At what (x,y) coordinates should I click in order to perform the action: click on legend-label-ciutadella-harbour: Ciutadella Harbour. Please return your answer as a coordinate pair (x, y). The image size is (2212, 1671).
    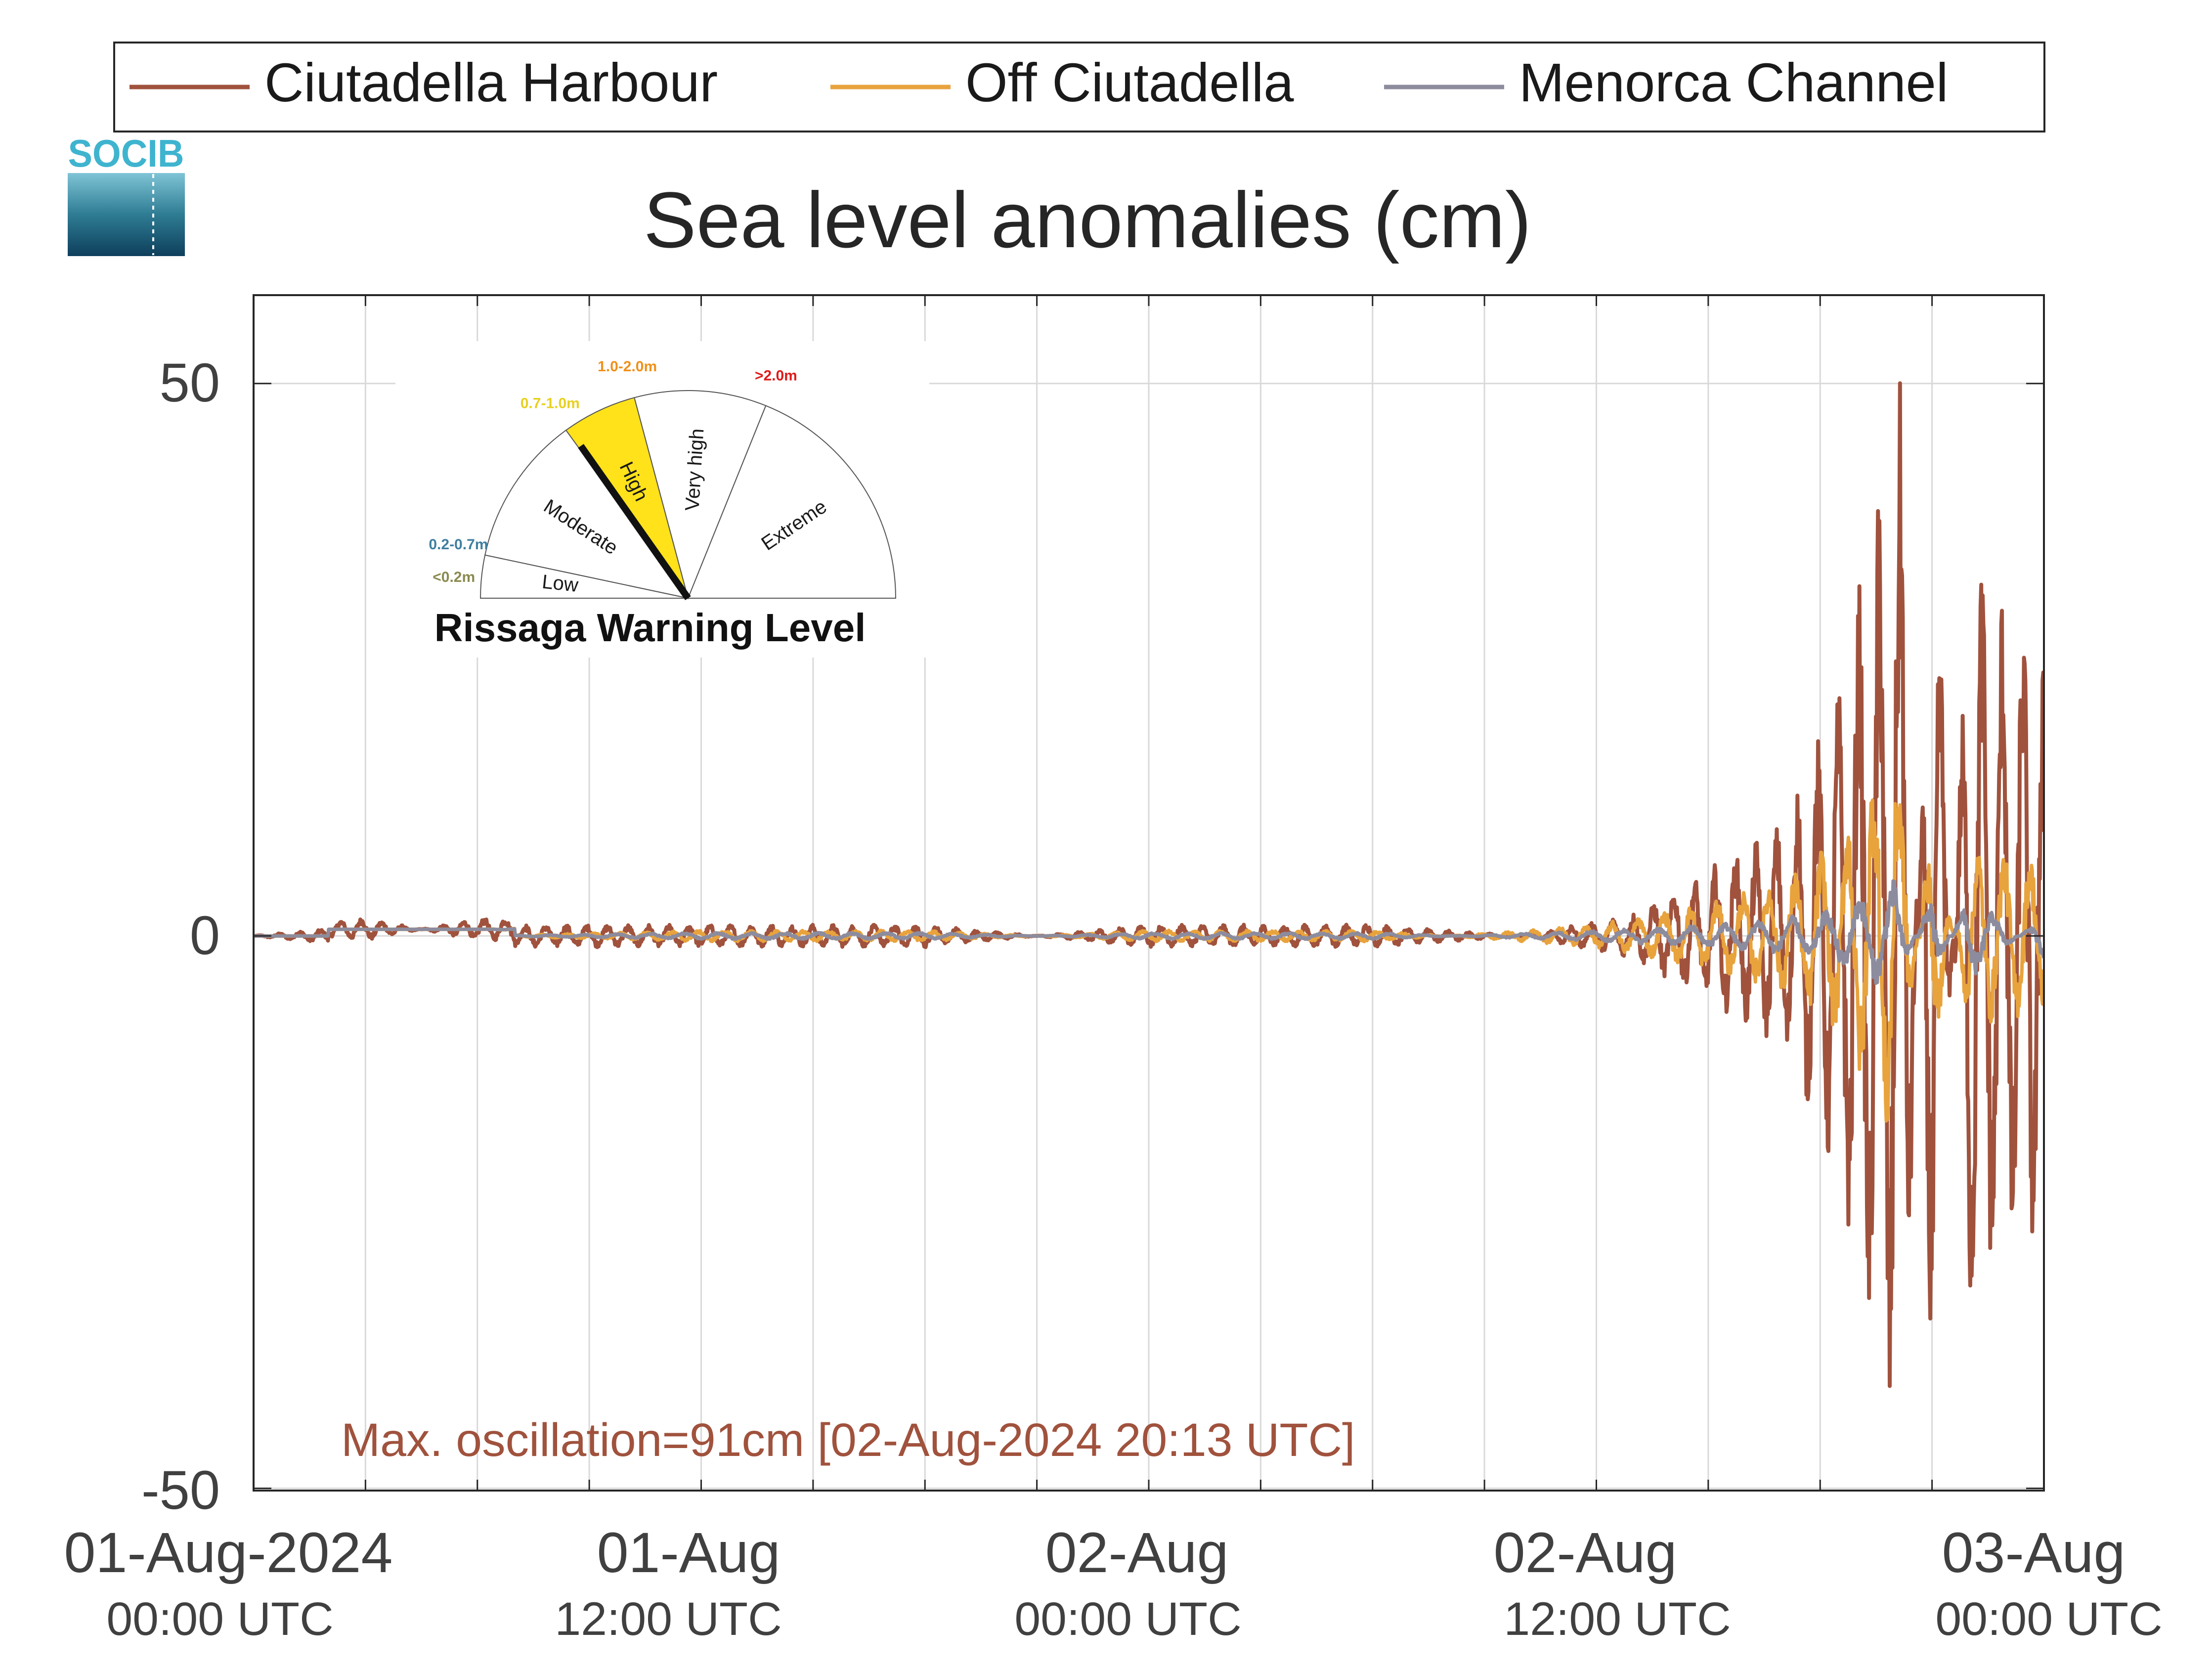
    Looking at the image, I should click on (491, 82).